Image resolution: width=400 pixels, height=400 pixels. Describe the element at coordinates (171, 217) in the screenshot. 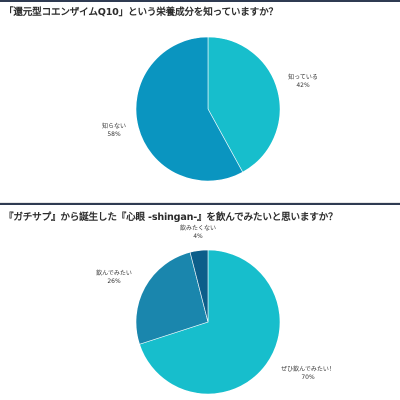

I see `chart-title: 『ガチサプ』から誕生した『心眼 -shingan-』を飲んでみたいと思いますか？` at that location.